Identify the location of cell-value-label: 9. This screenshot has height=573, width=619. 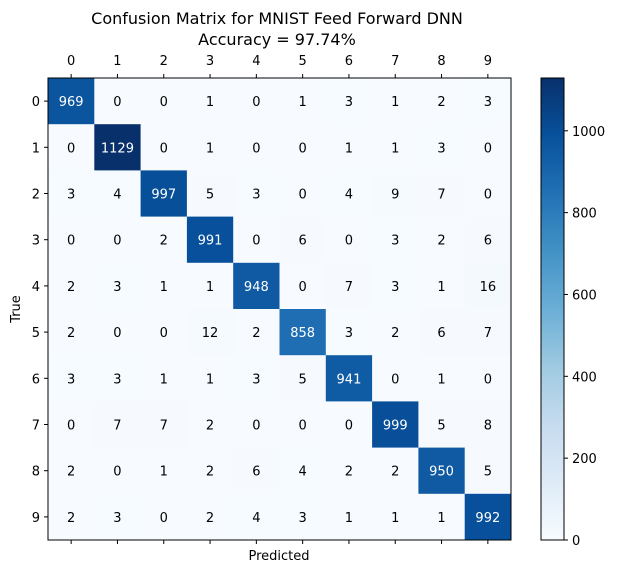
(395, 195).